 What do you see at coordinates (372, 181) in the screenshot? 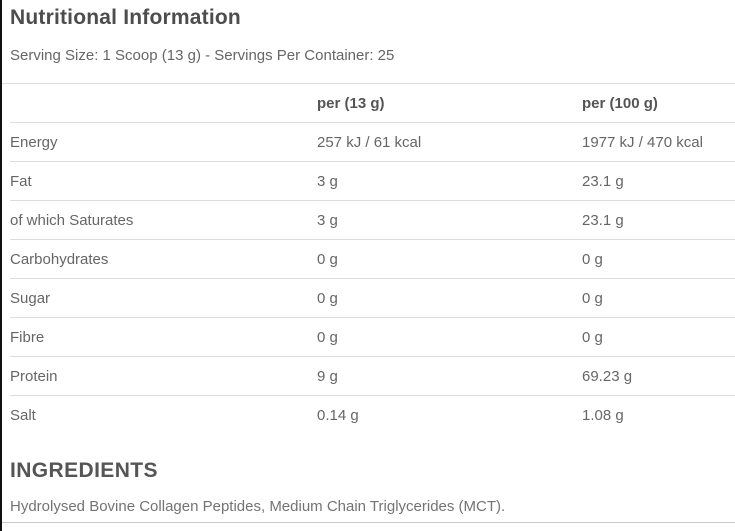
I see `table-row-fat: Fat 3 g 23.1 g` at bounding box center [372, 181].